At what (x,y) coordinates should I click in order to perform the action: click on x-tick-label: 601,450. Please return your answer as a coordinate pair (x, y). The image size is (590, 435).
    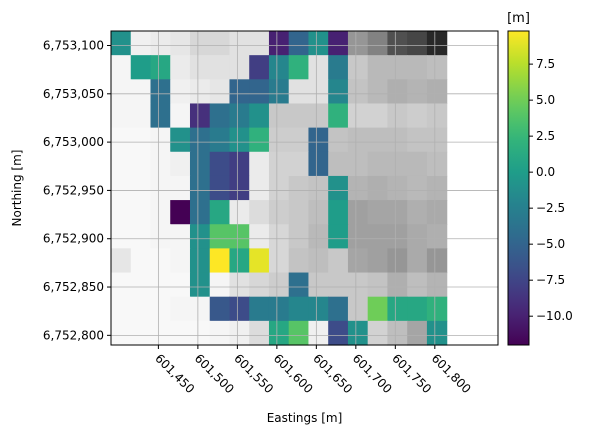
    Looking at the image, I should click on (174, 373).